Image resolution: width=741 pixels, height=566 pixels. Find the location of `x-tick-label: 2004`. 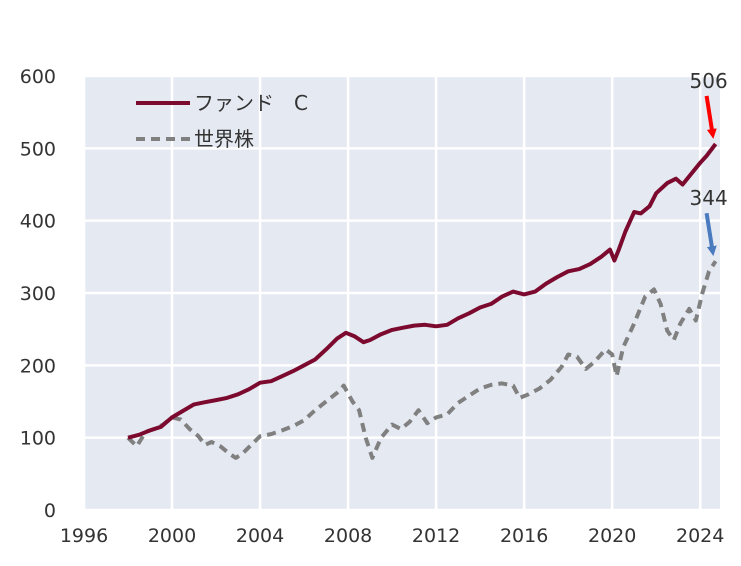

x-tick-label: 2004 is located at coordinates (260, 536).